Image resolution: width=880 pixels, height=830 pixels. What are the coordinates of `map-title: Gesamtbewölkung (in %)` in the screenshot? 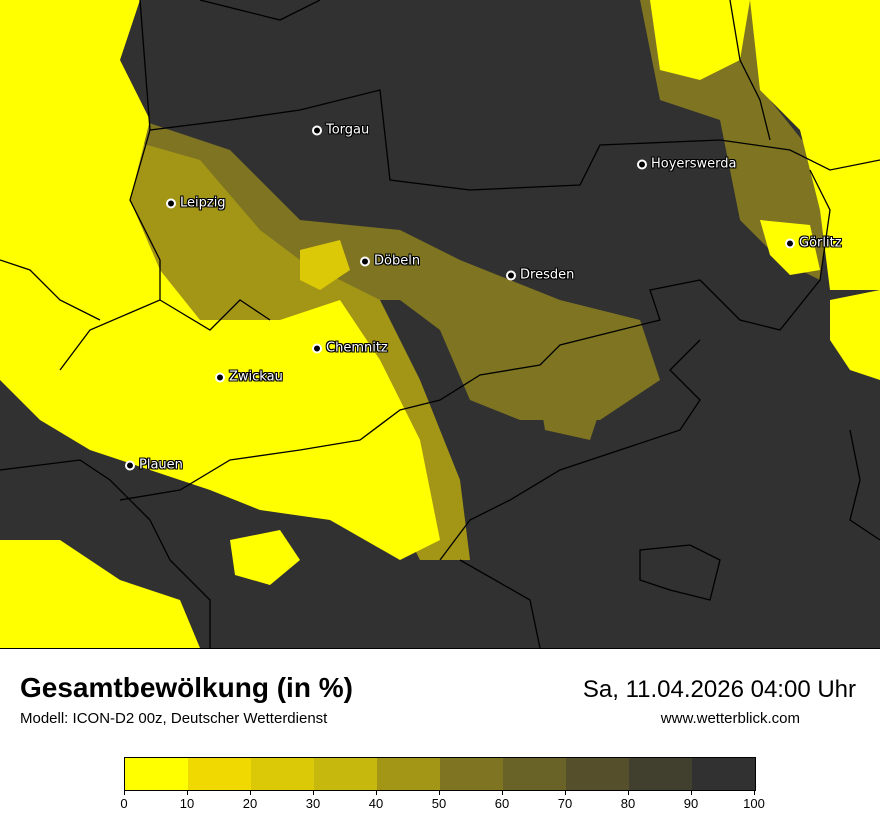 It's located at (186, 687).